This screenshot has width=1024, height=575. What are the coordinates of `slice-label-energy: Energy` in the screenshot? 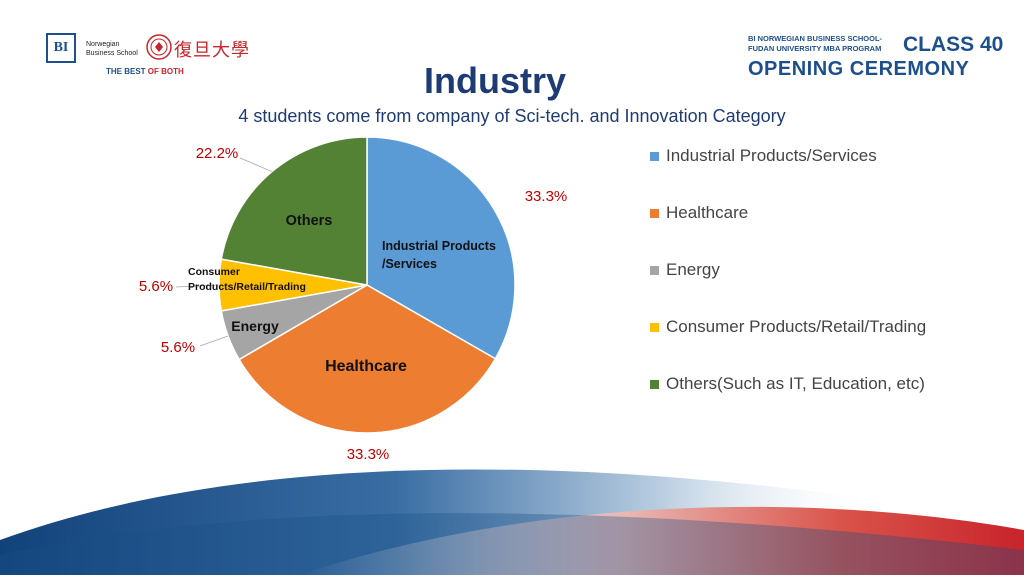 It's located at (255, 326).